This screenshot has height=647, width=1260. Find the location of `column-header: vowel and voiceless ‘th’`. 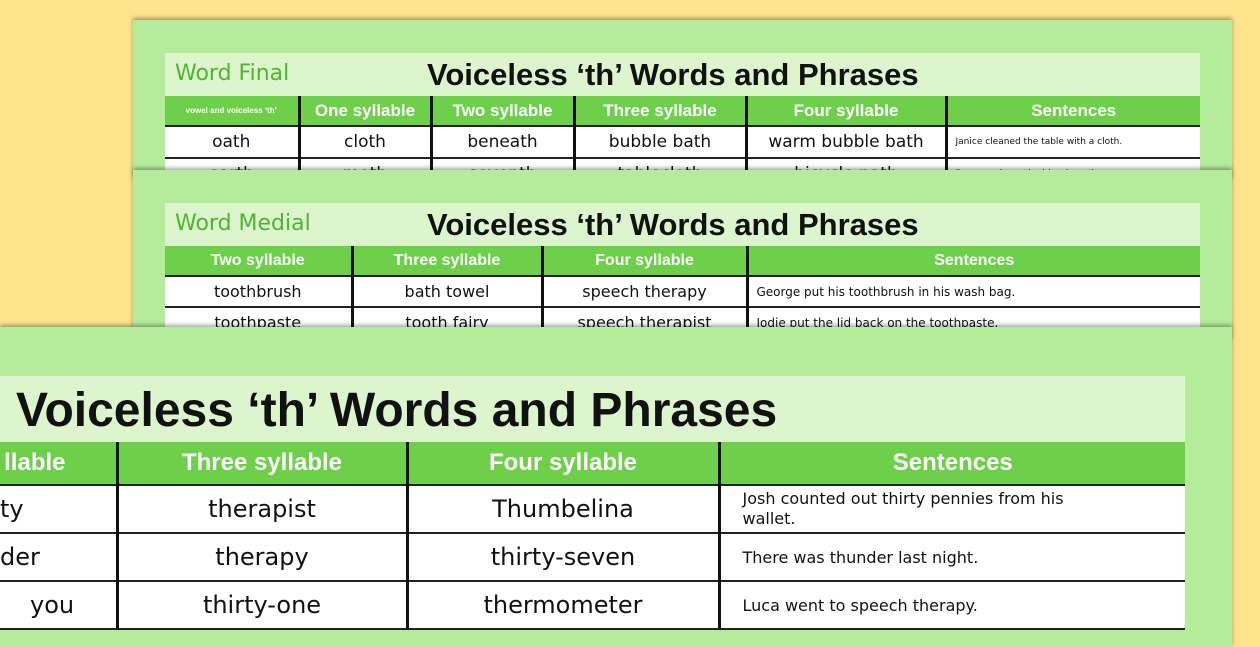

column-header: vowel and voiceless ‘th’ is located at coordinates (233, 111).